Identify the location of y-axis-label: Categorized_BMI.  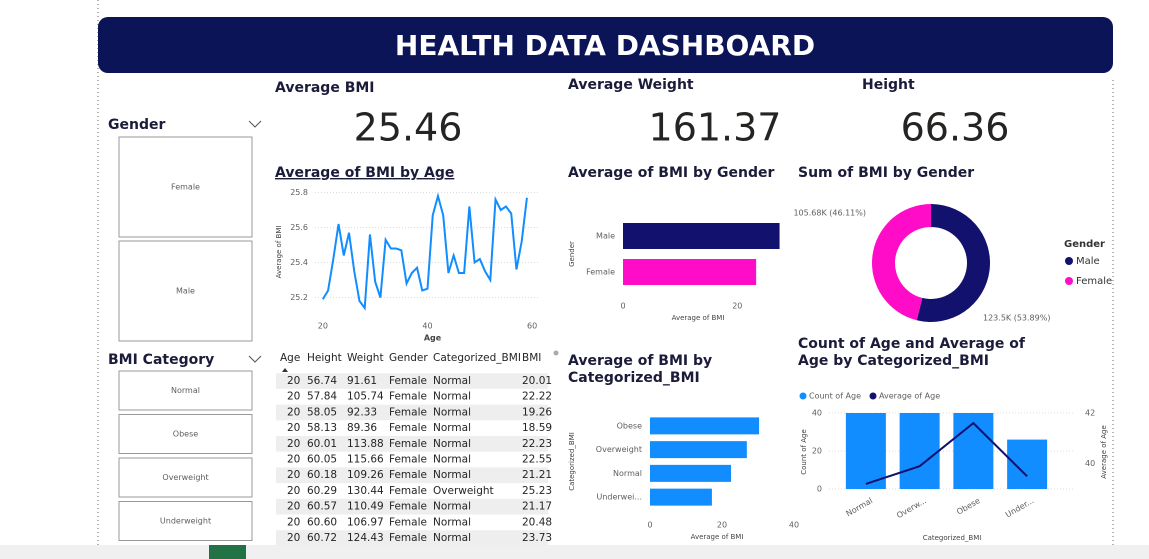
(572, 461).